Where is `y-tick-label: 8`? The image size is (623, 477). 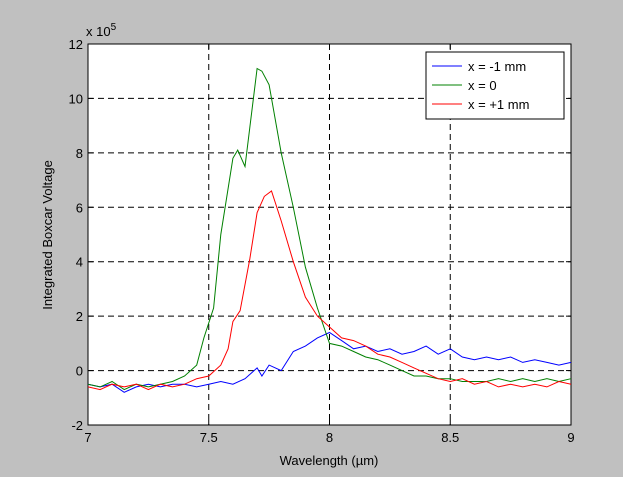 y-tick-label: 8 is located at coordinates (79, 153).